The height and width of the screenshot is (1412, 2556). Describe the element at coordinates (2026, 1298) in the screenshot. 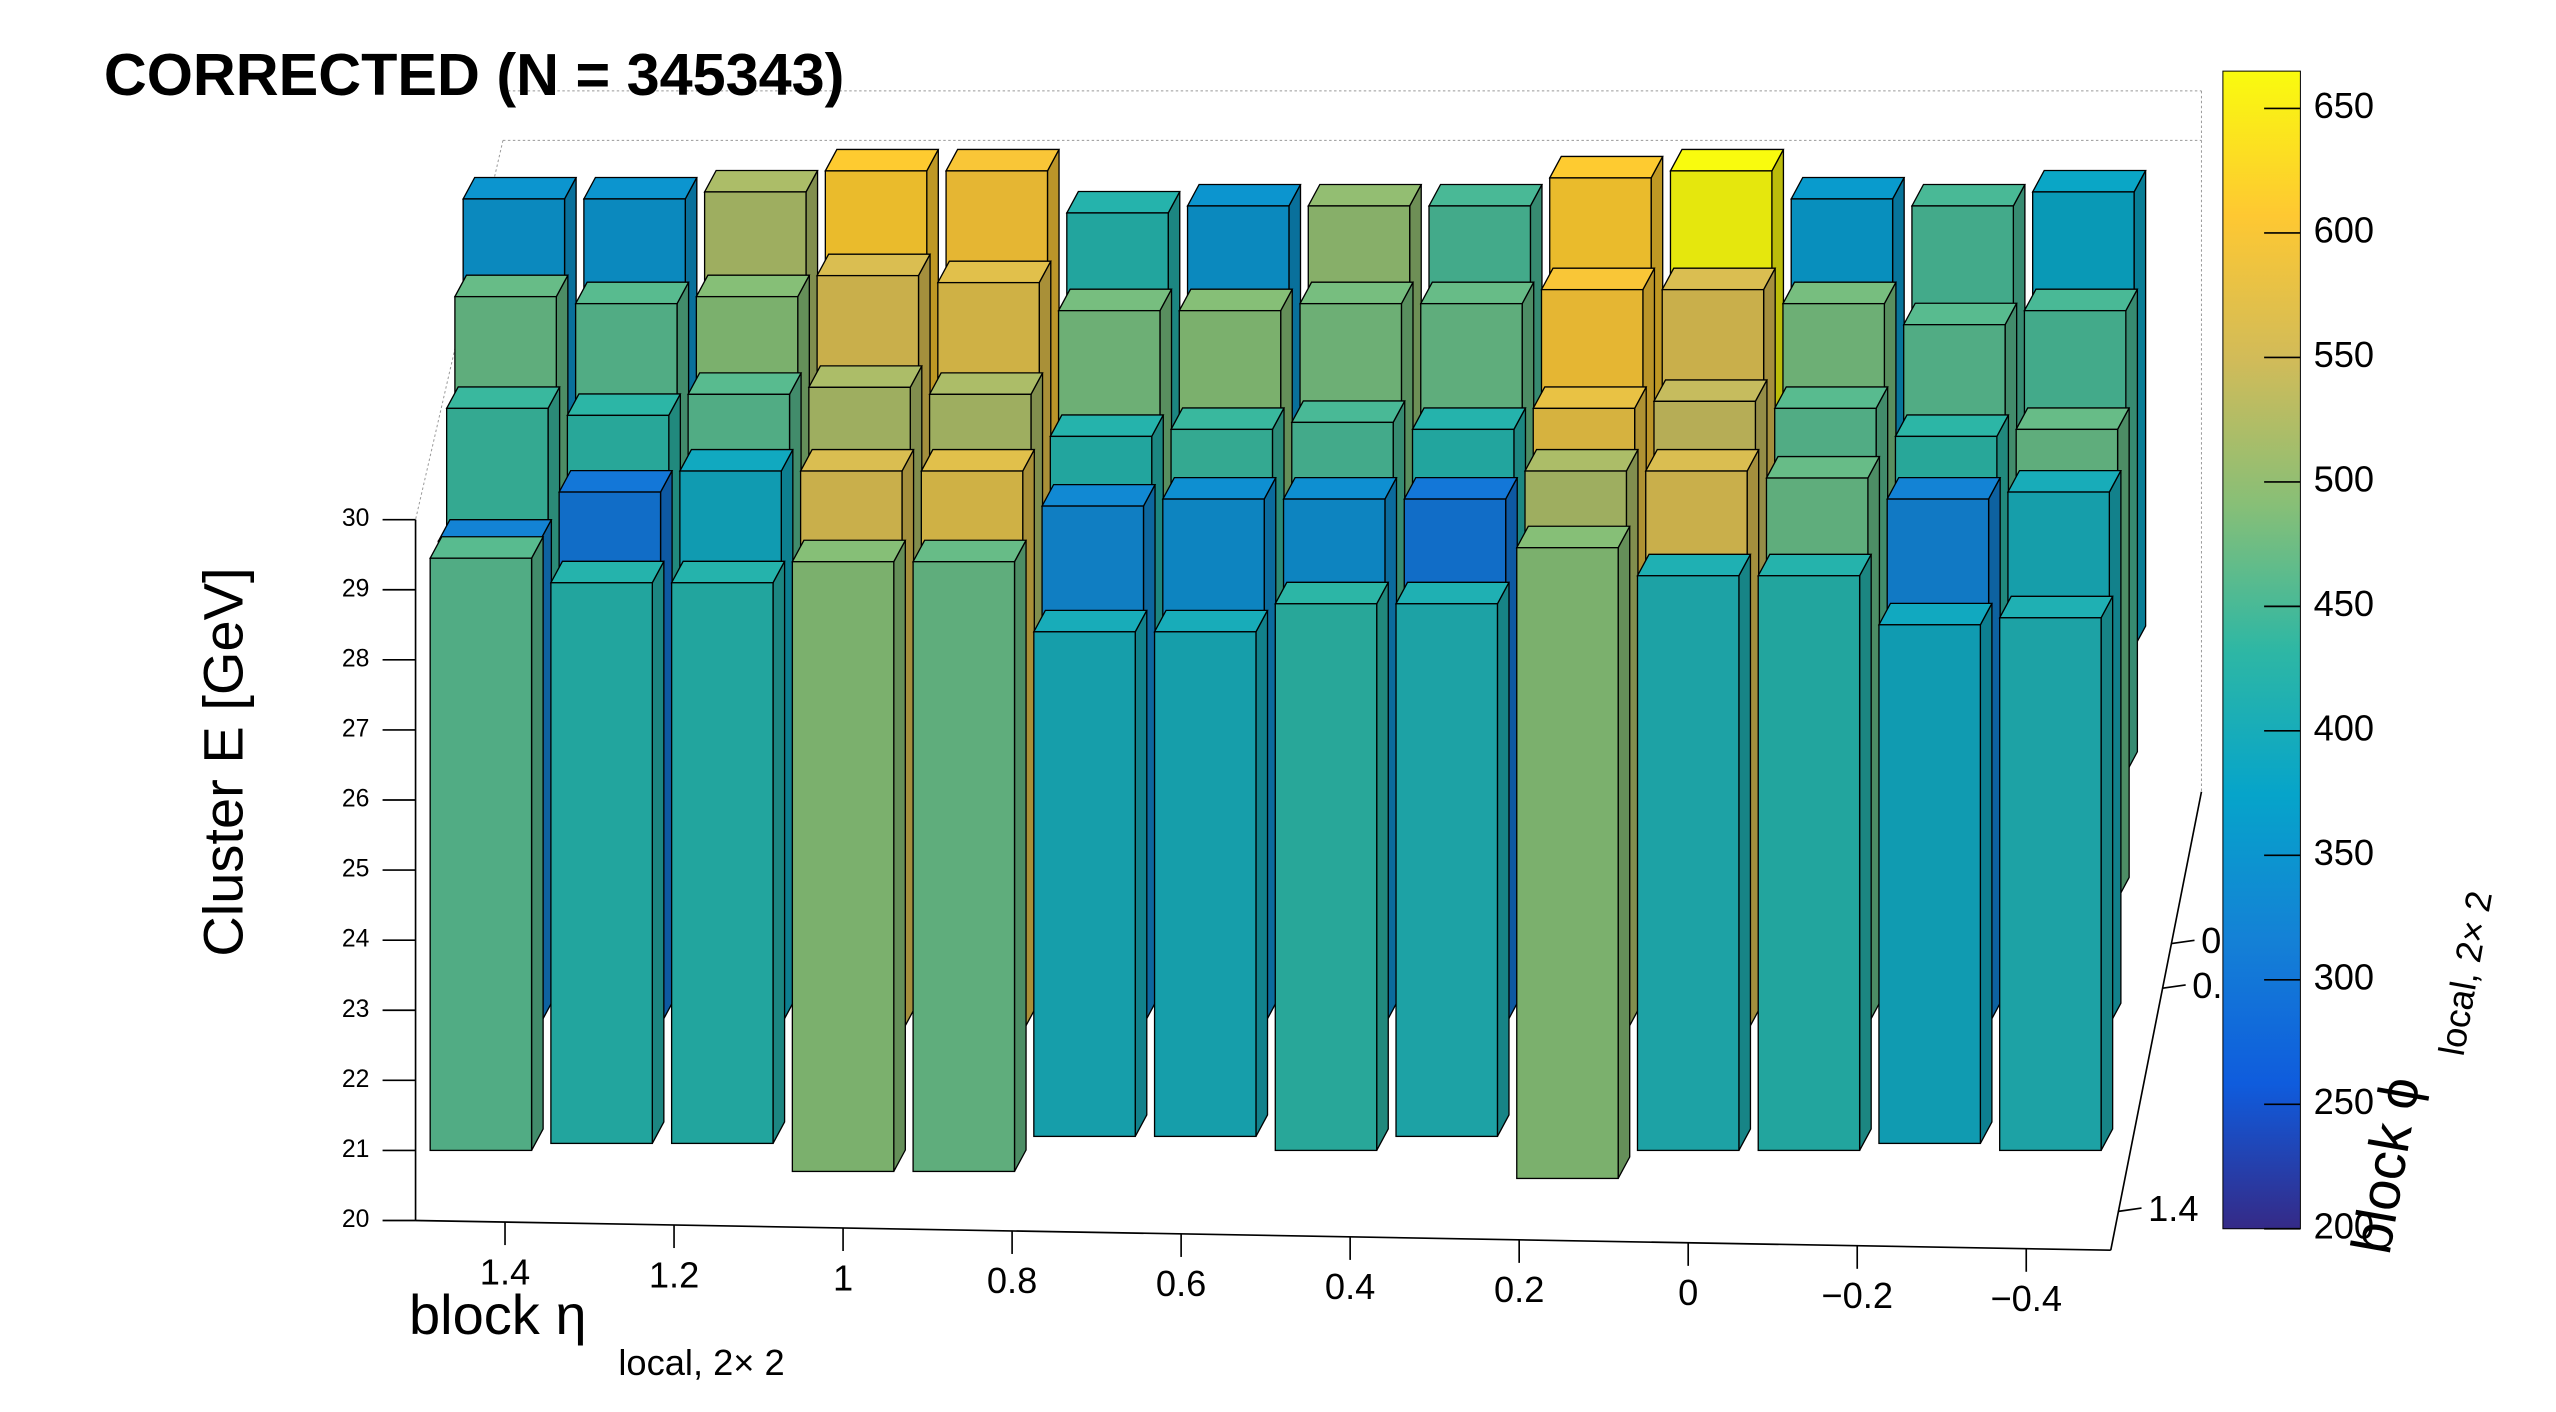

I see `x-tick-label: −0.4` at that location.